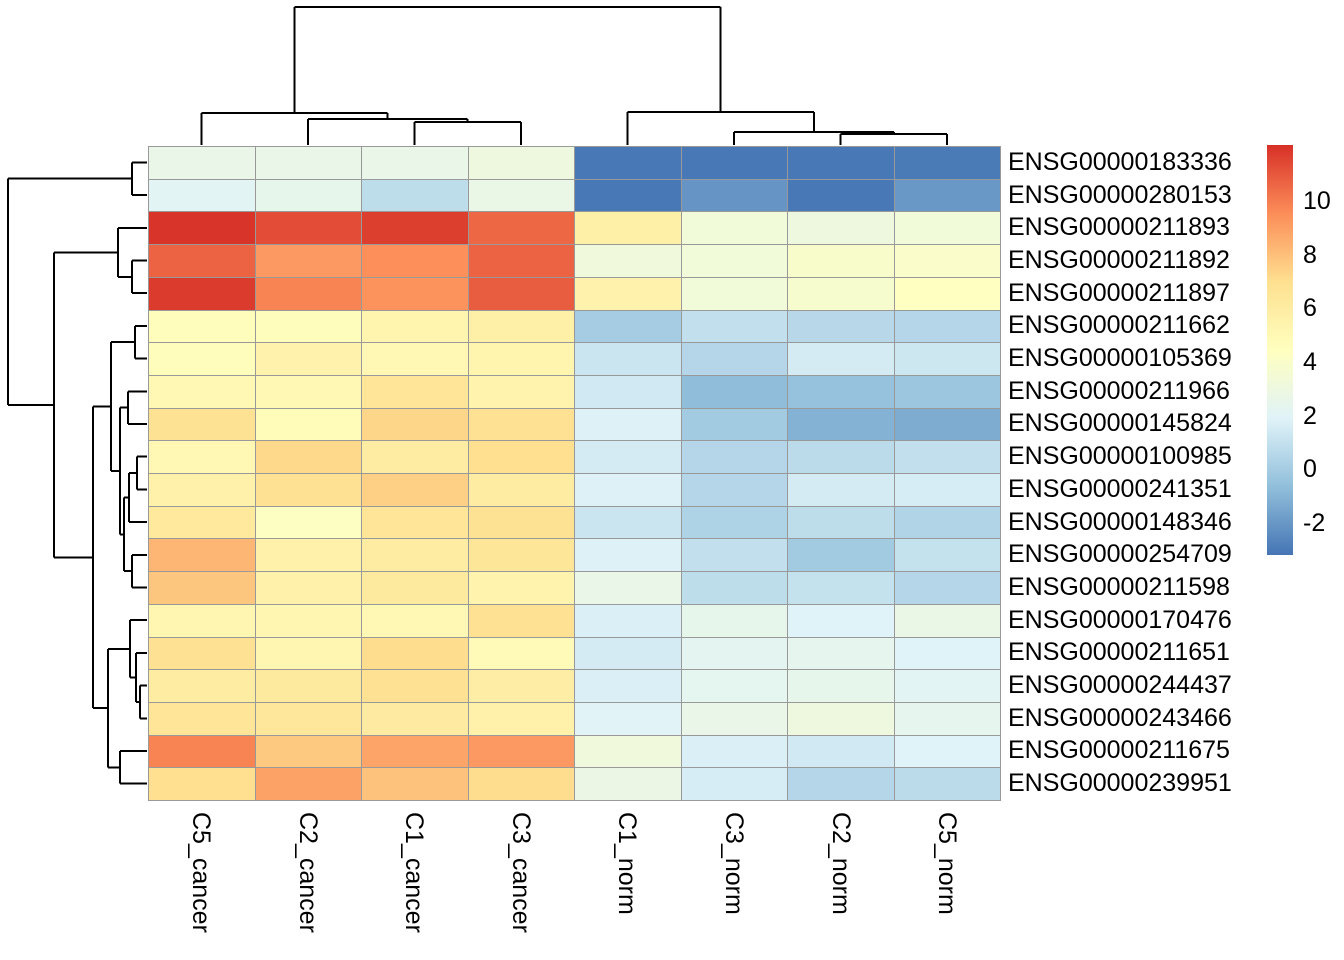  Describe the element at coordinates (574, 75) in the screenshot. I see `column-dendrogram` at that location.